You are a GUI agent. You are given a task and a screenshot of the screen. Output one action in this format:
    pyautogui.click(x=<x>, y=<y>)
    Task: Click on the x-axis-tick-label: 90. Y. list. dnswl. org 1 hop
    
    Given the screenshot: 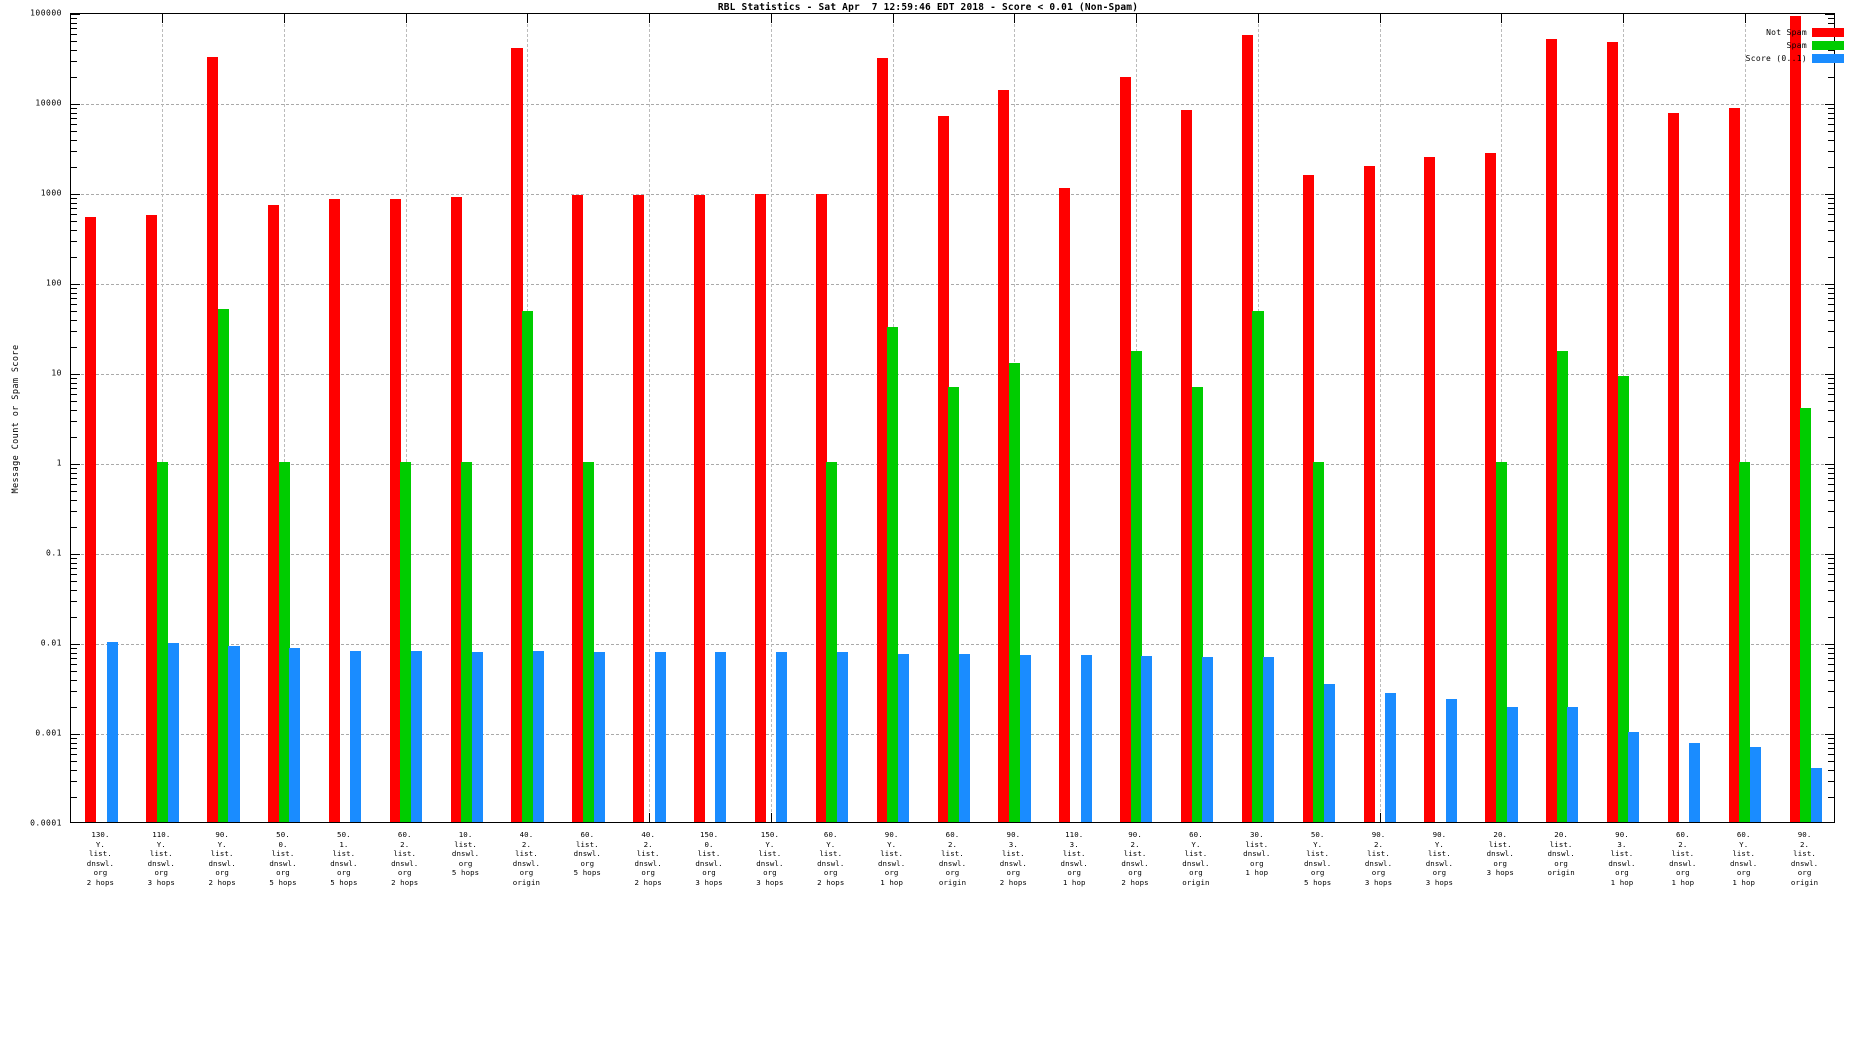 What is the action you would take?
    pyautogui.click(x=891, y=858)
    